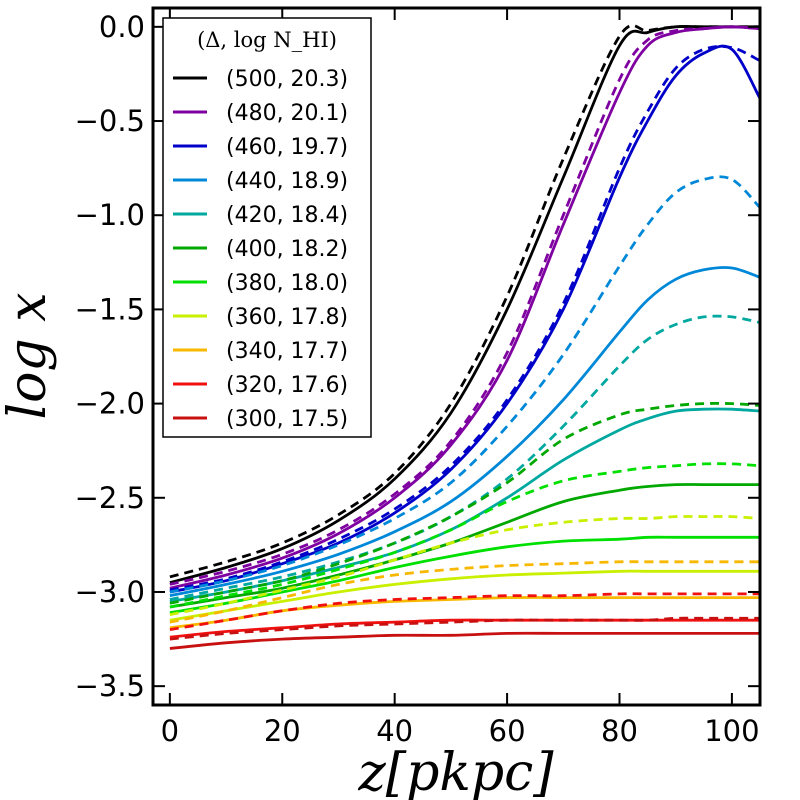  I want to click on x-tick-label: 20, so click(282, 731).